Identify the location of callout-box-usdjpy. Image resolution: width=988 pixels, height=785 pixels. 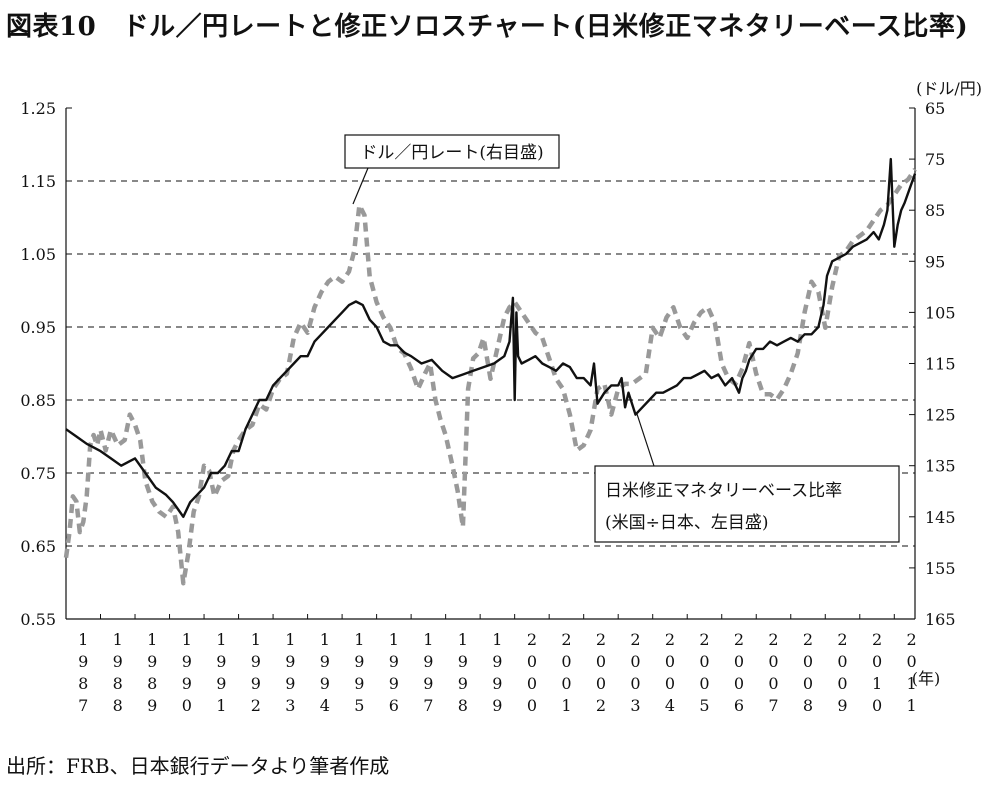
(452, 151).